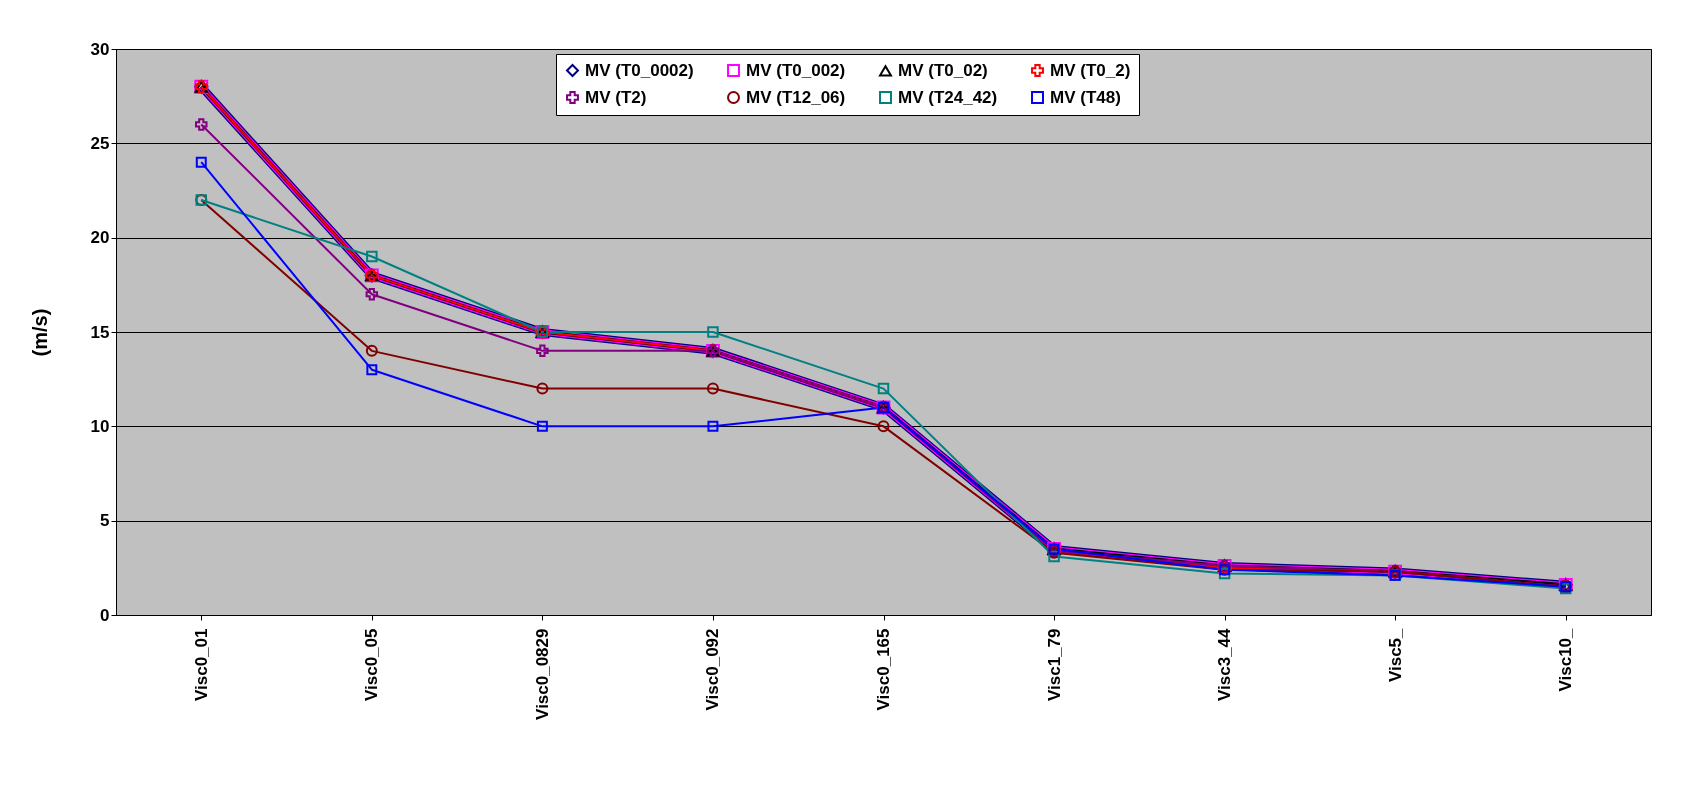  Describe the element at coordinates (201, 664) in the screenshot. I see `x-tick-label: Visc0_01` at that location.